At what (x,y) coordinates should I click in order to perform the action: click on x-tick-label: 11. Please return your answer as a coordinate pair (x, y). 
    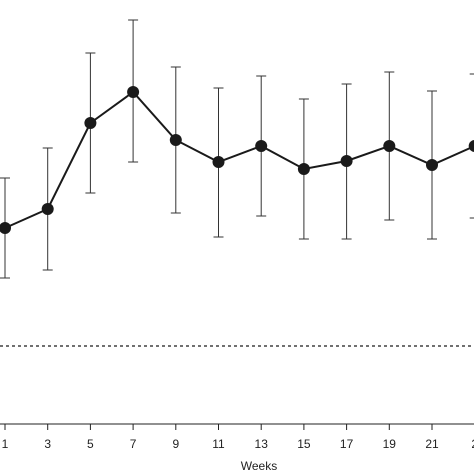
    Looking at the image, I should click on (218, 444).